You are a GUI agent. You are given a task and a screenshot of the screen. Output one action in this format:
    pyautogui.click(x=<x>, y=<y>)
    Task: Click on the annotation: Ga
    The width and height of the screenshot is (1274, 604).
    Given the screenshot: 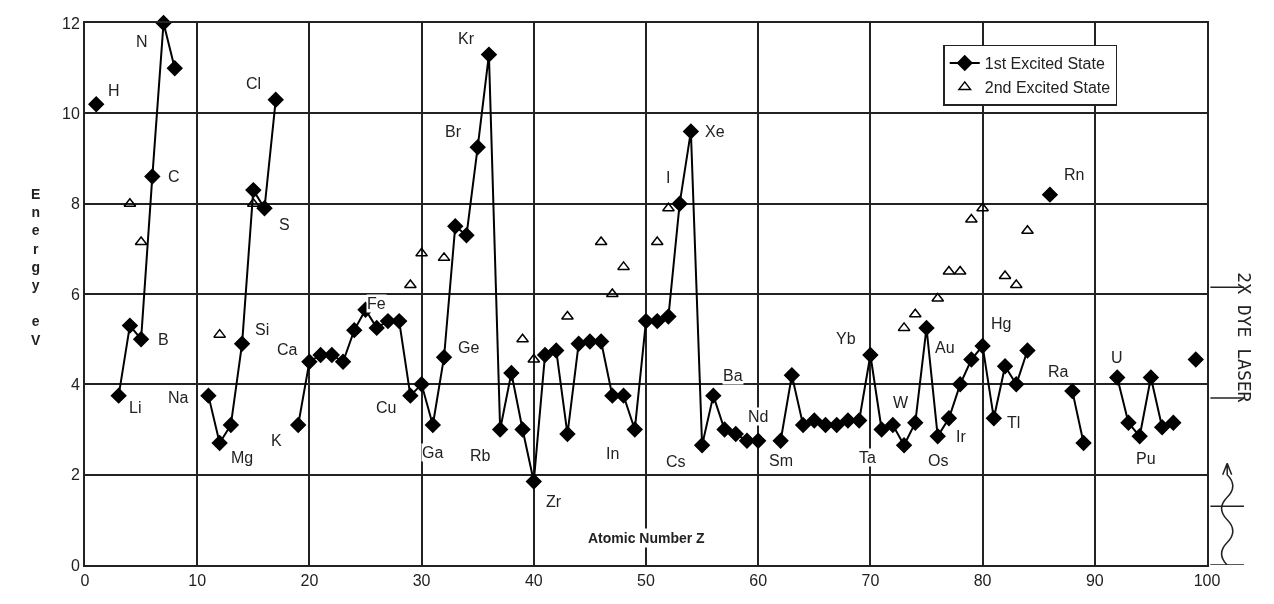 What is the action you would take?
    pyautogui.click(x=433, y=452)
    